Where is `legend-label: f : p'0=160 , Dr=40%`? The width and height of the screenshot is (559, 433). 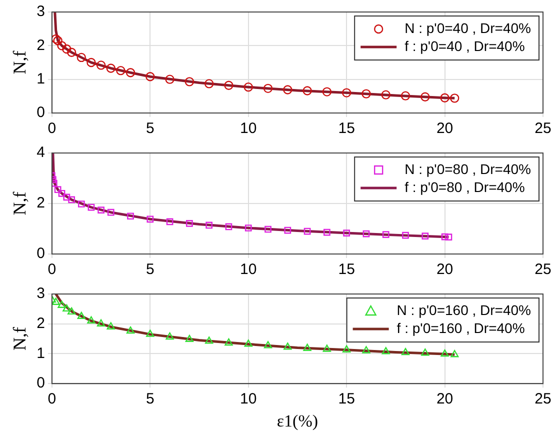 legend-label: f : p'0=160 , Dr=40% is located at coordinates (460, 328).